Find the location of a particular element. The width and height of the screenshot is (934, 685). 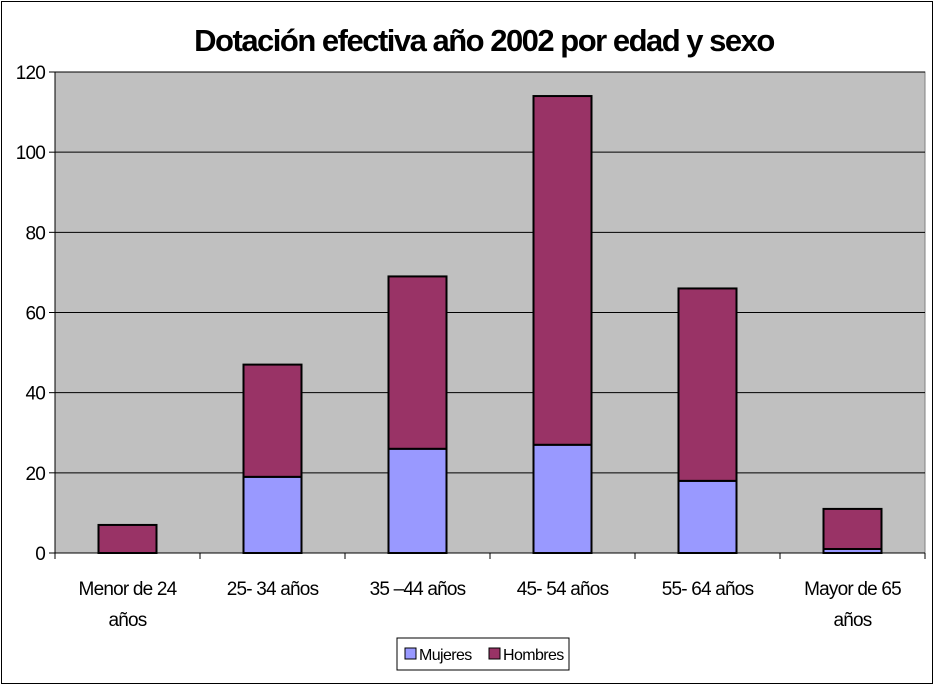

legend-label-hombres: Hombres is located at coordinates (533, 655).